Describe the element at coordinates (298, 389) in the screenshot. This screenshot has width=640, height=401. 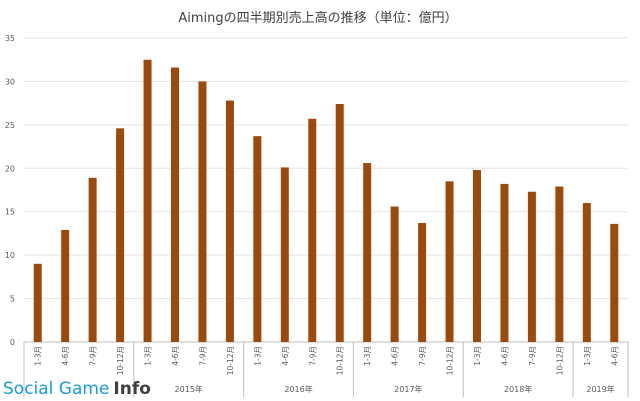
I see `year-group-label: 2016年` at that location.